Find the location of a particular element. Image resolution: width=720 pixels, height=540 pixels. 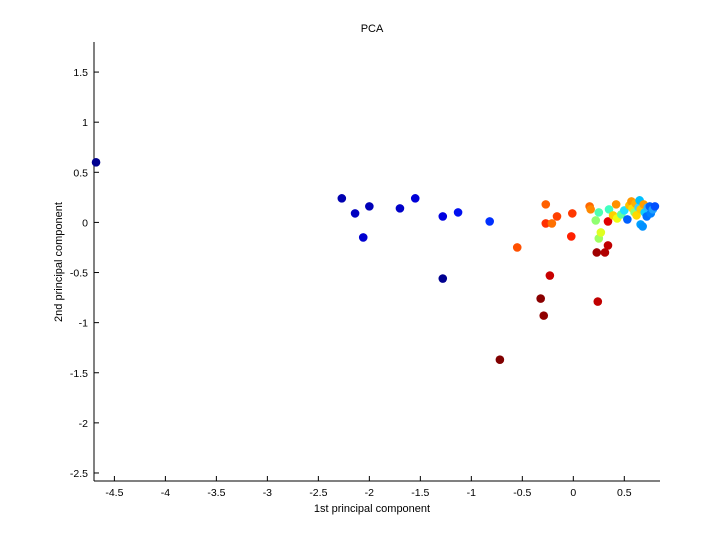

x-tick-label: -2.5 is located at coordinates (318, 493).